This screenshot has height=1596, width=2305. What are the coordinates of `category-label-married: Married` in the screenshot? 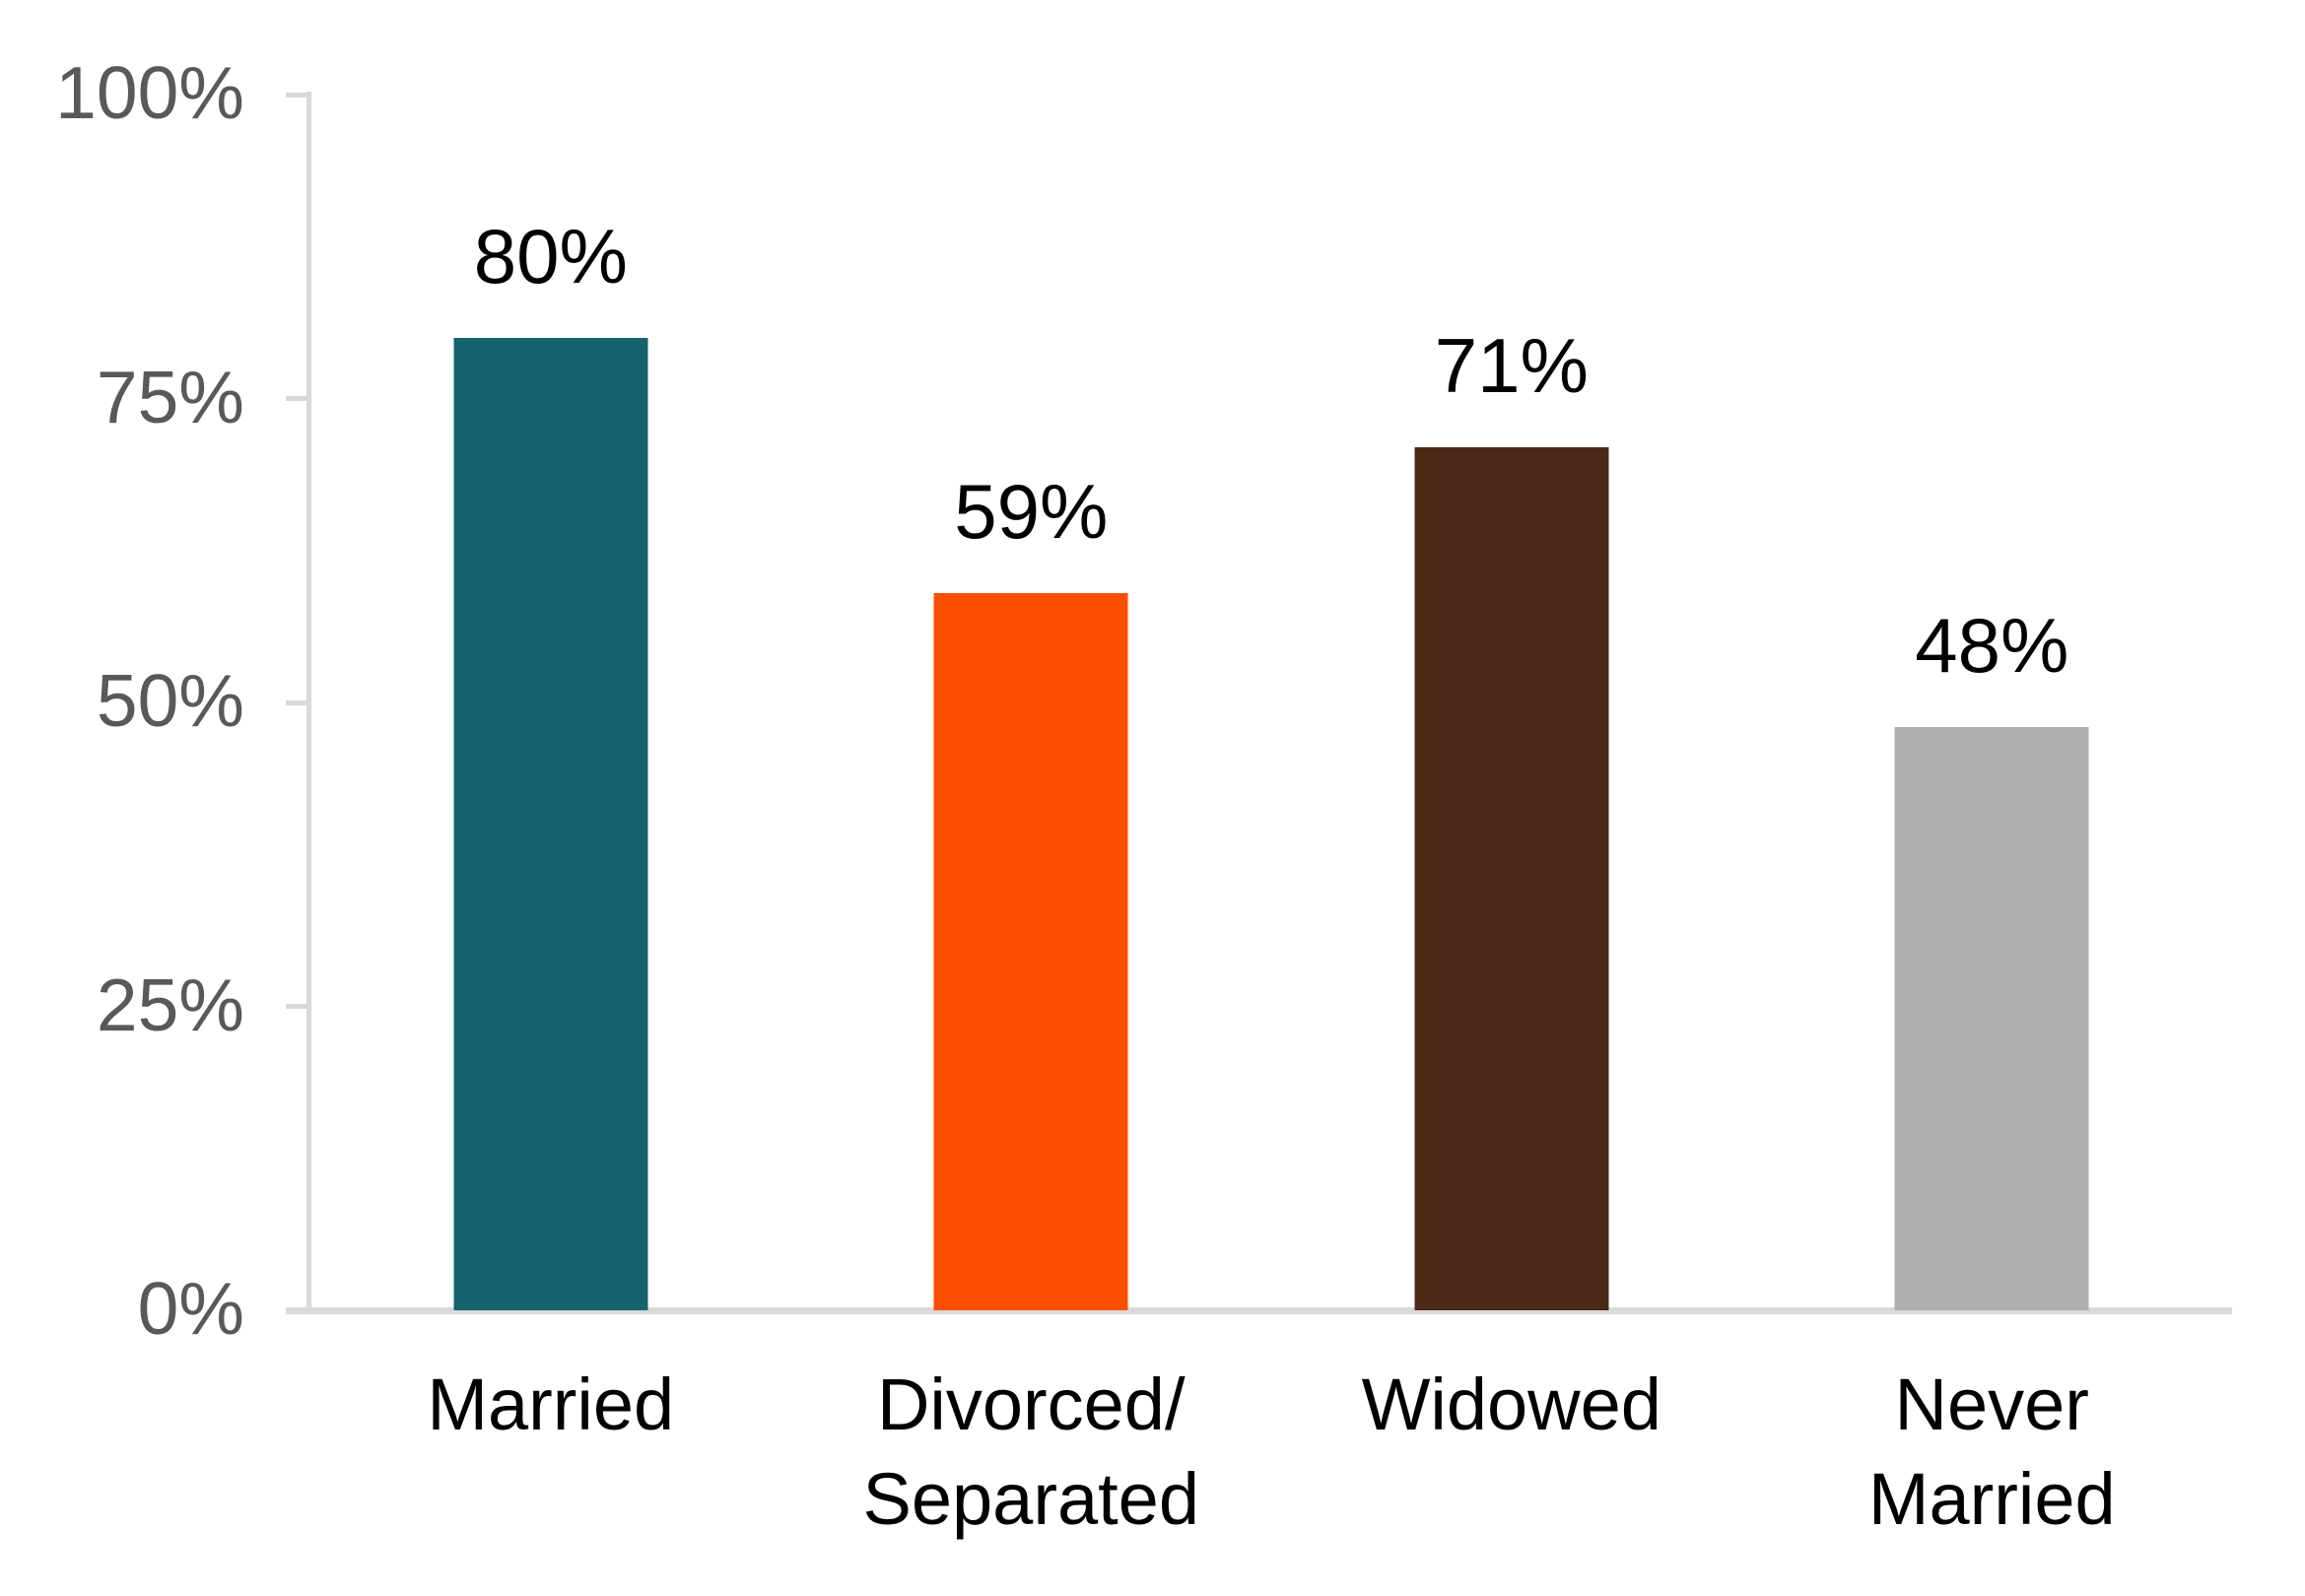 It's located at (551, 1404).